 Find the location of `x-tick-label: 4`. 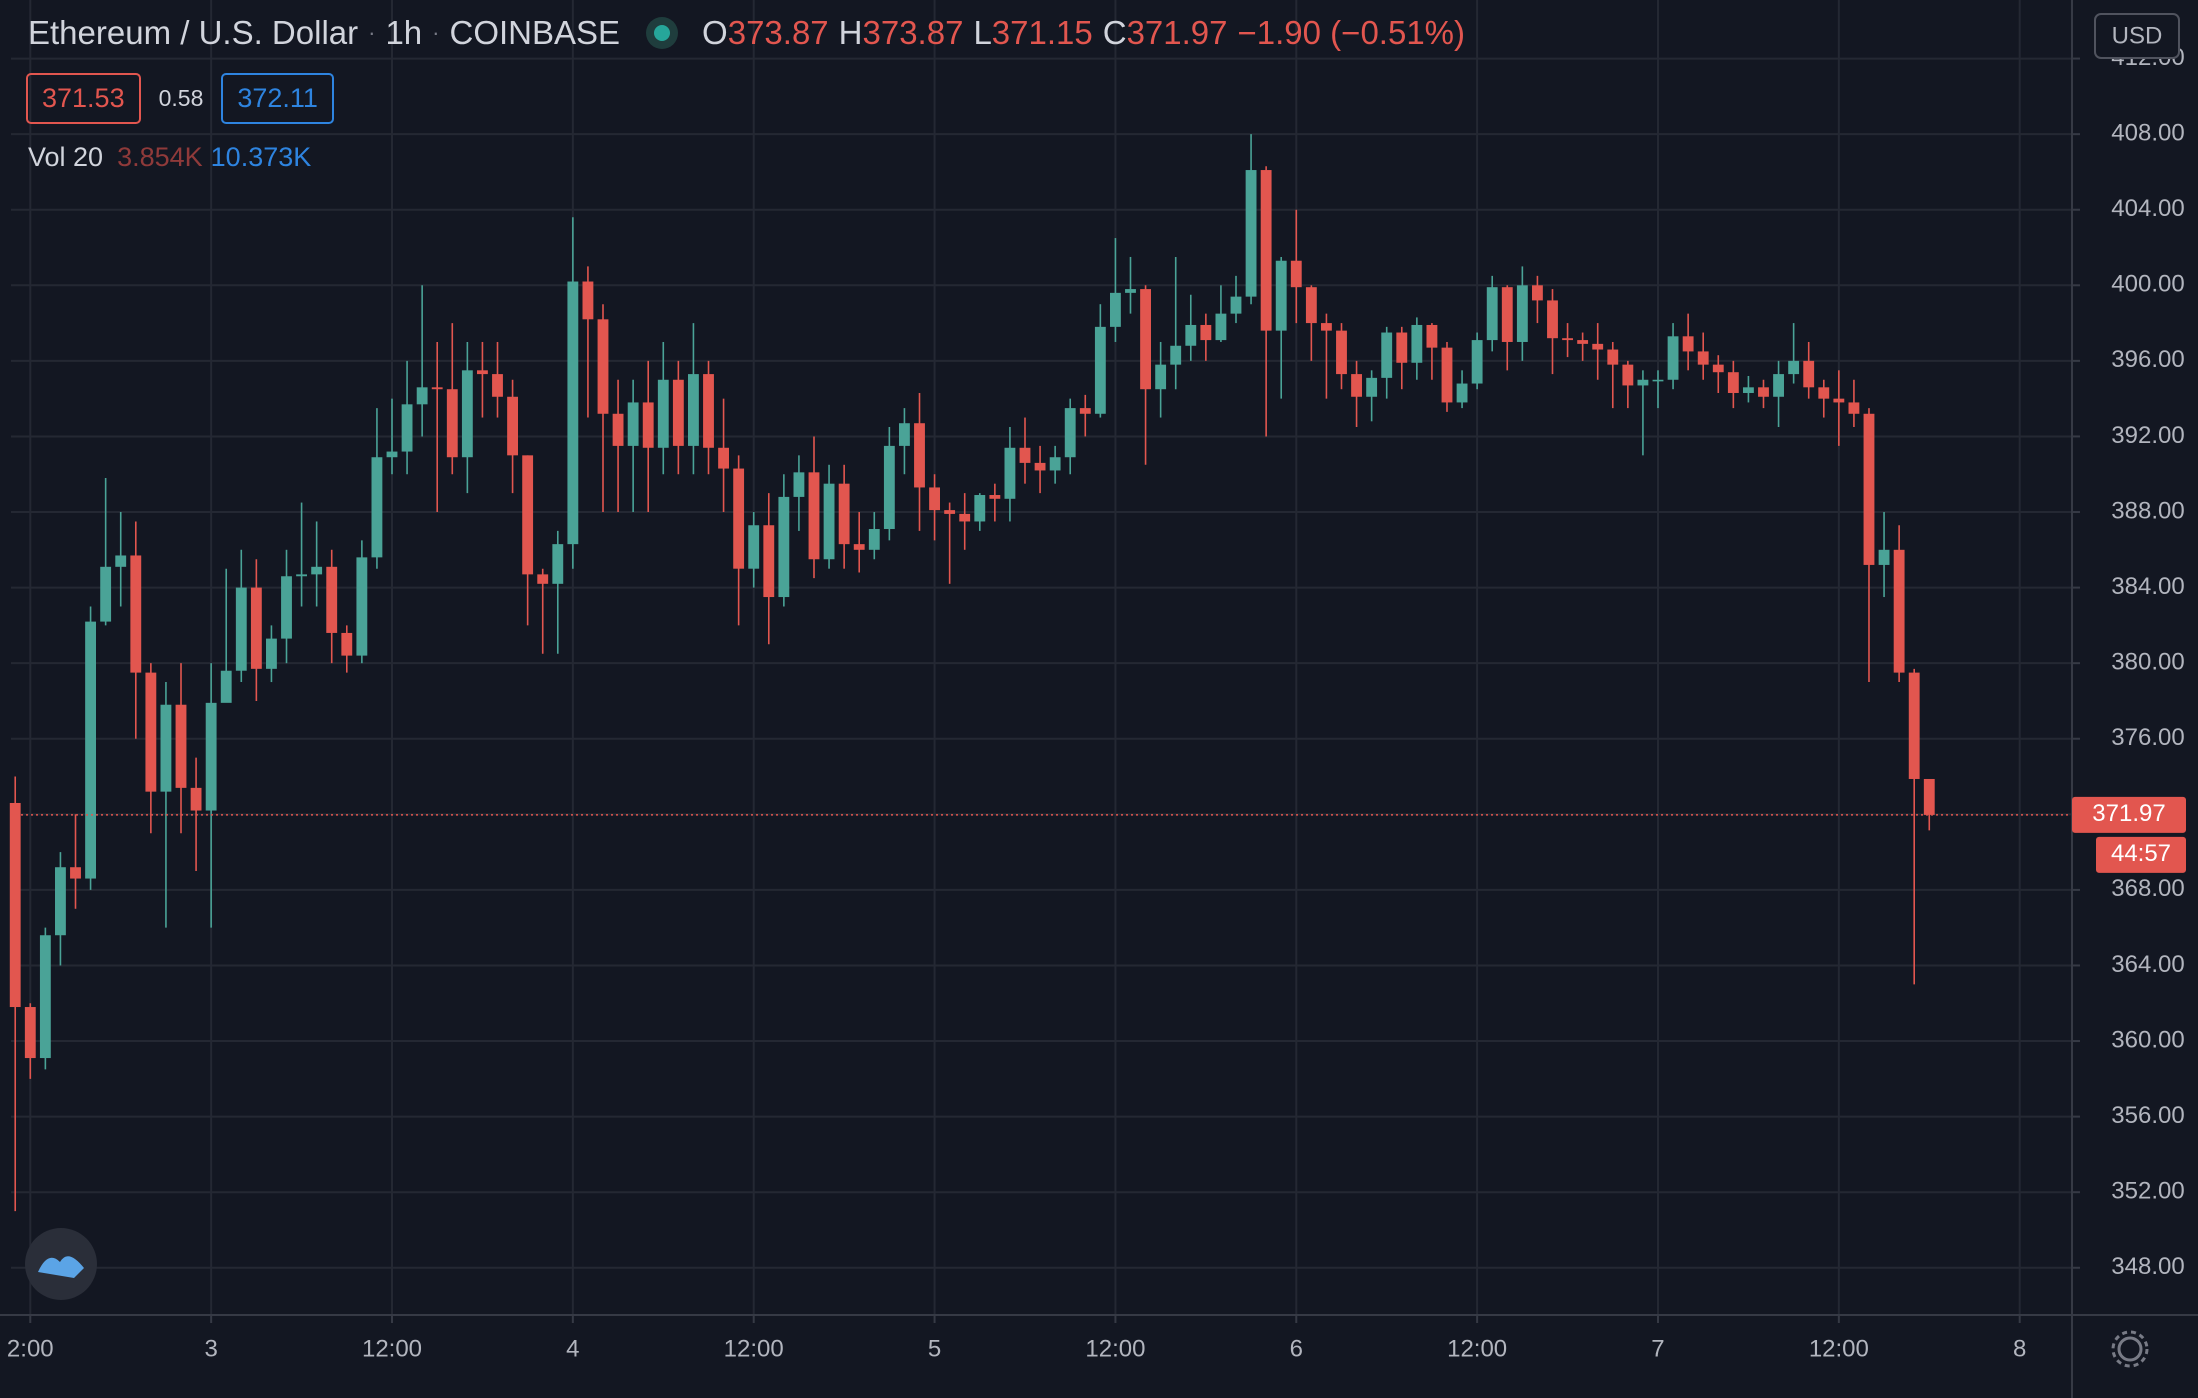

x-tick-label: 4 is located at coordinates (572, 1348).